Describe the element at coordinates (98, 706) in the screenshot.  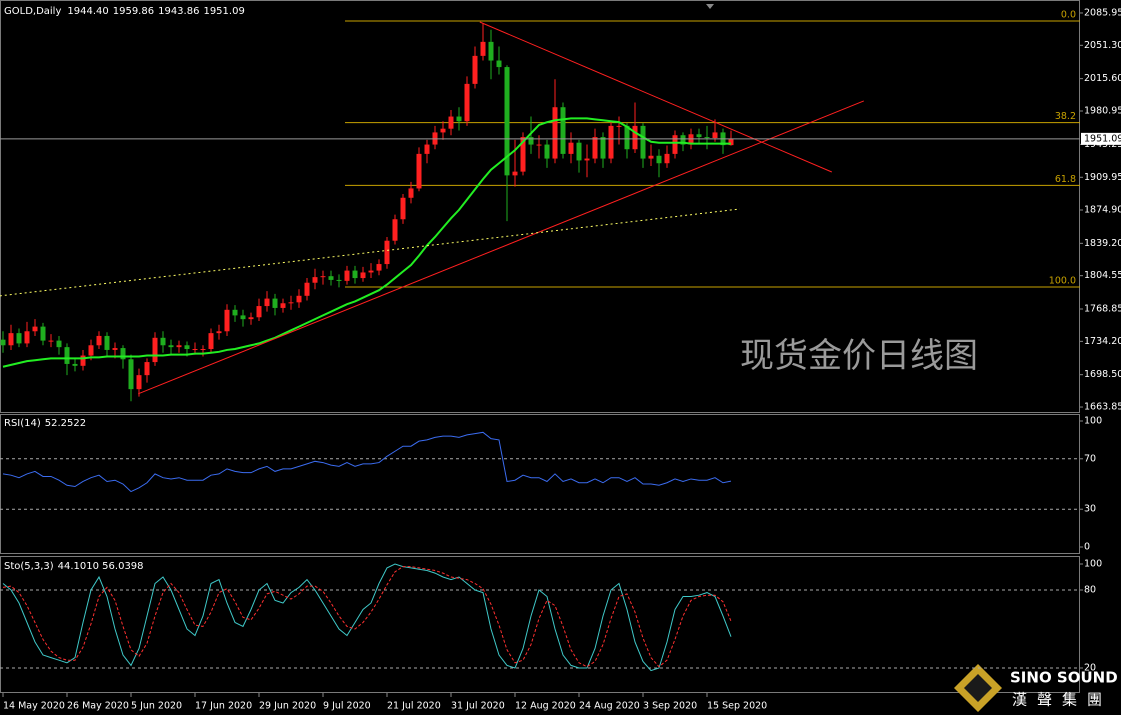
I see `x-tick-label: 26 May 2020` at that location.